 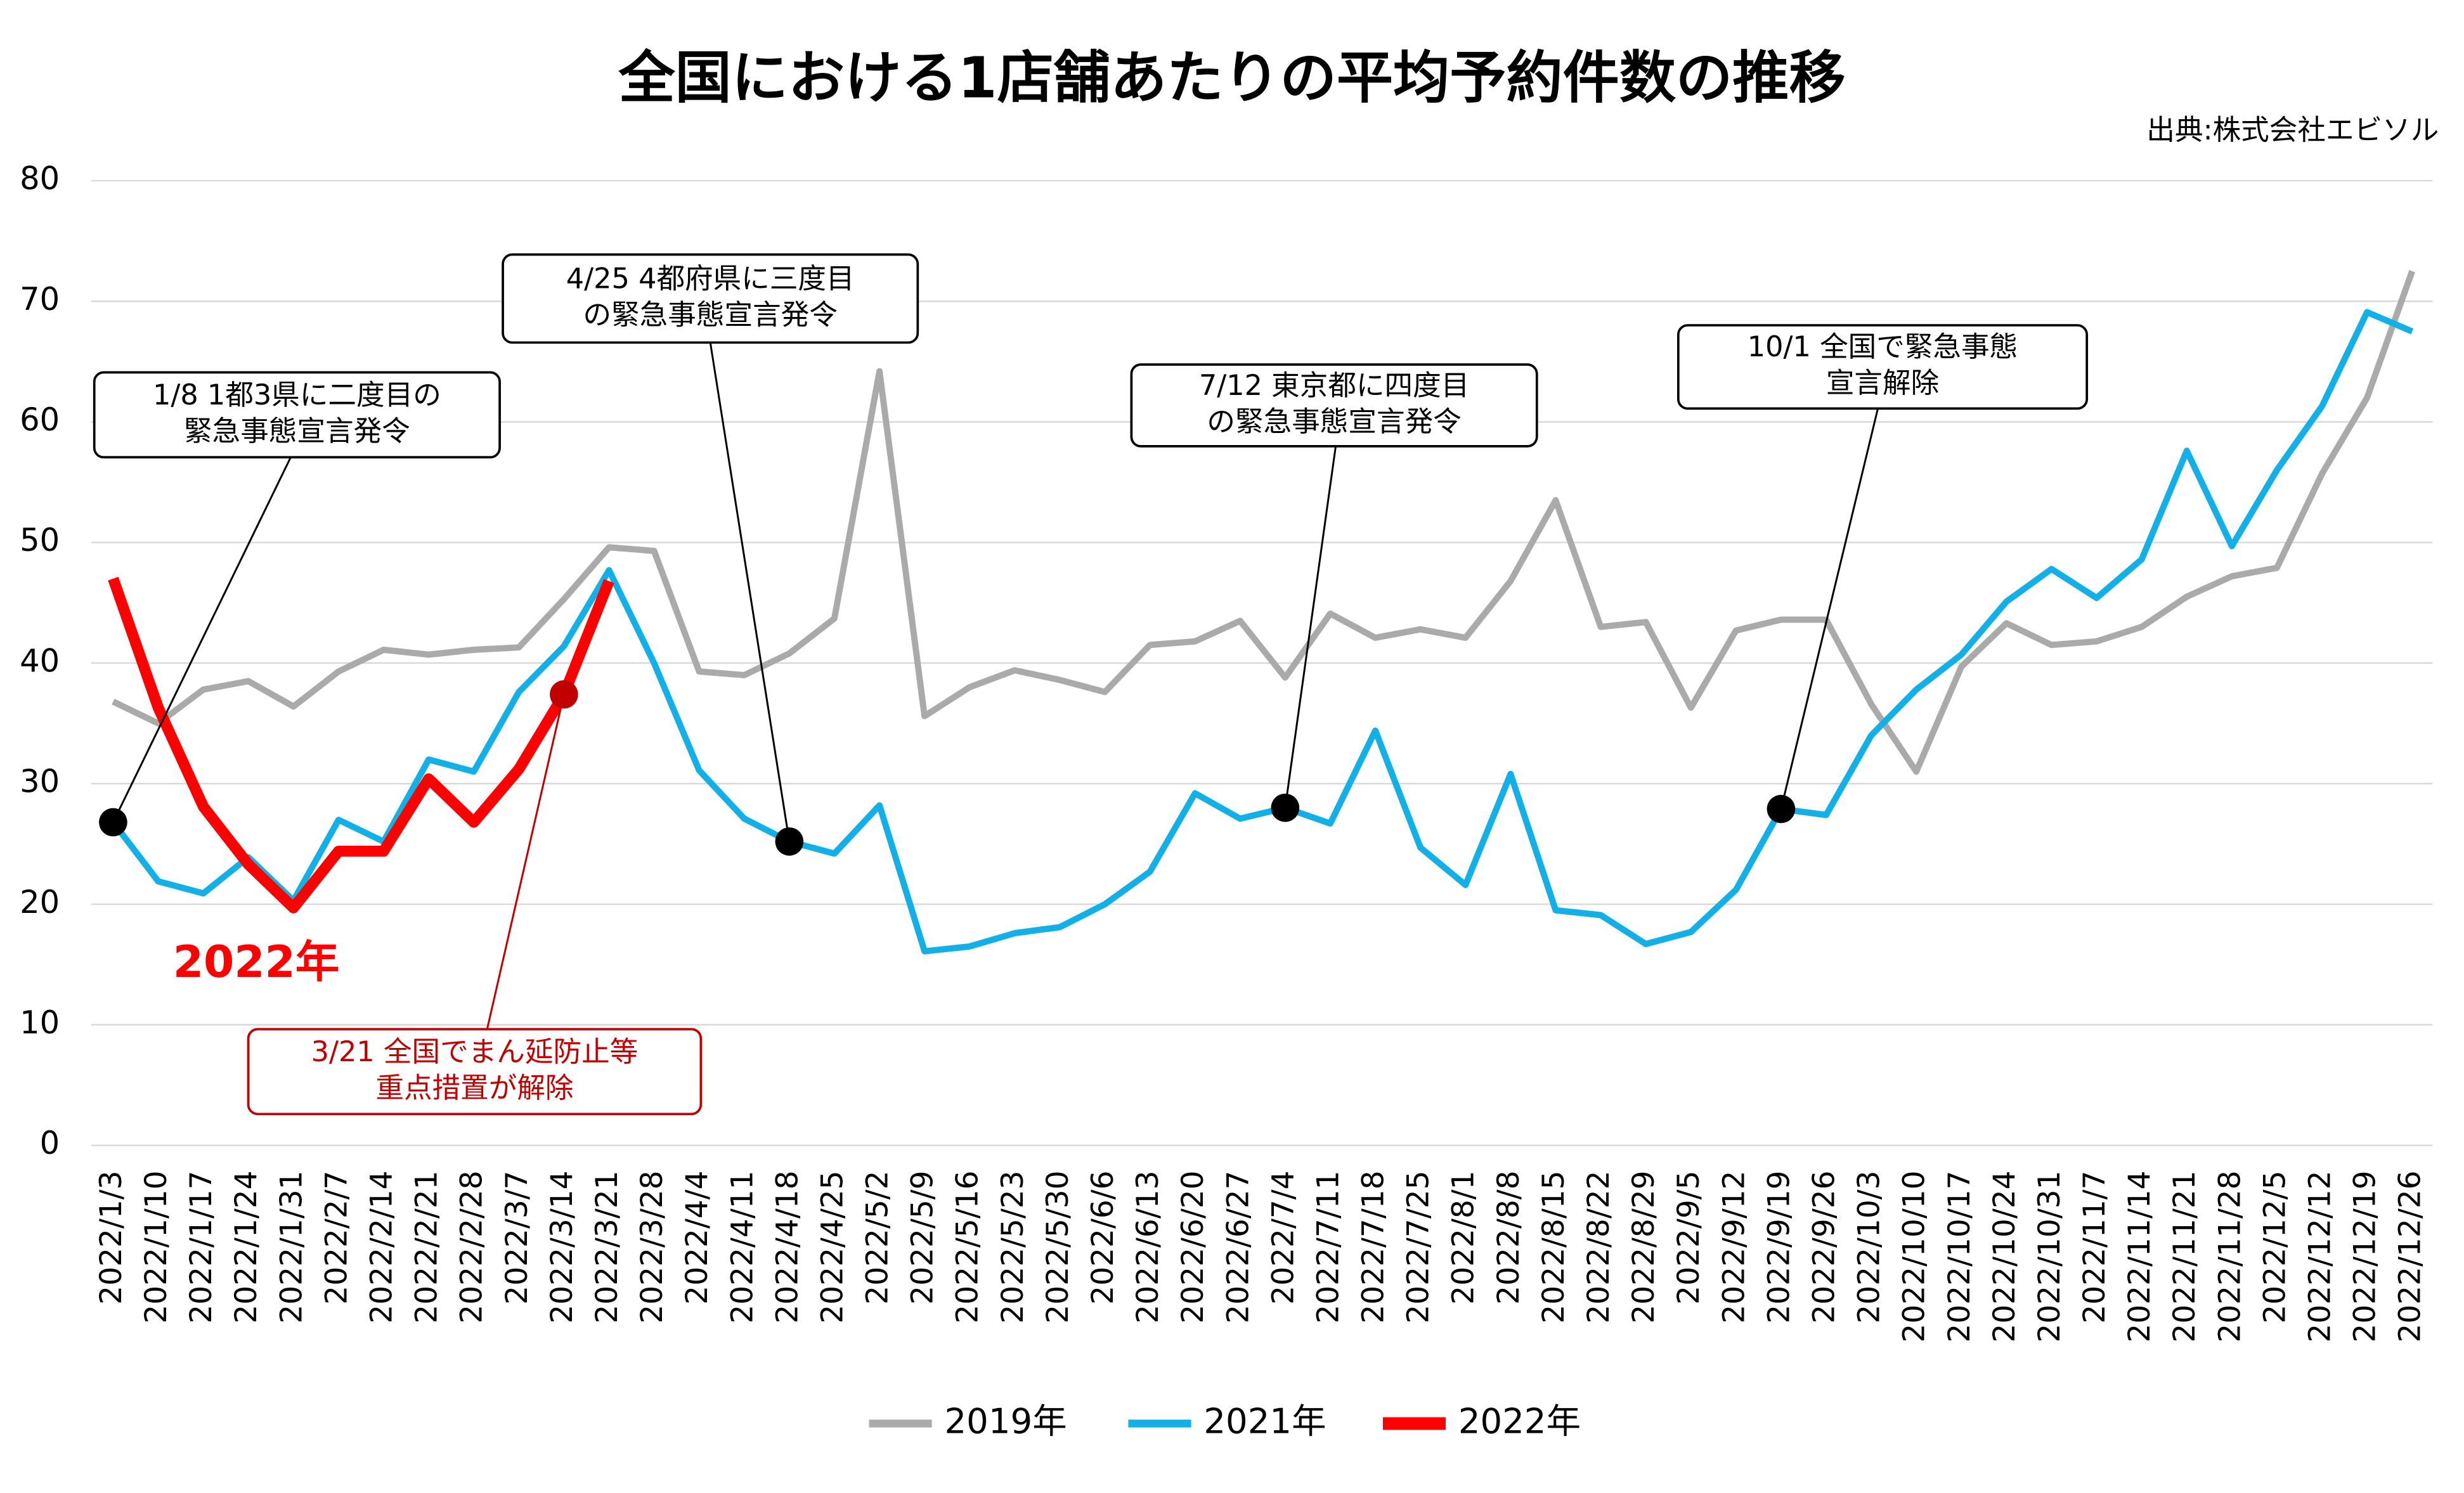 I want to click on series-label: 2022年, so click(x=256, y=962).